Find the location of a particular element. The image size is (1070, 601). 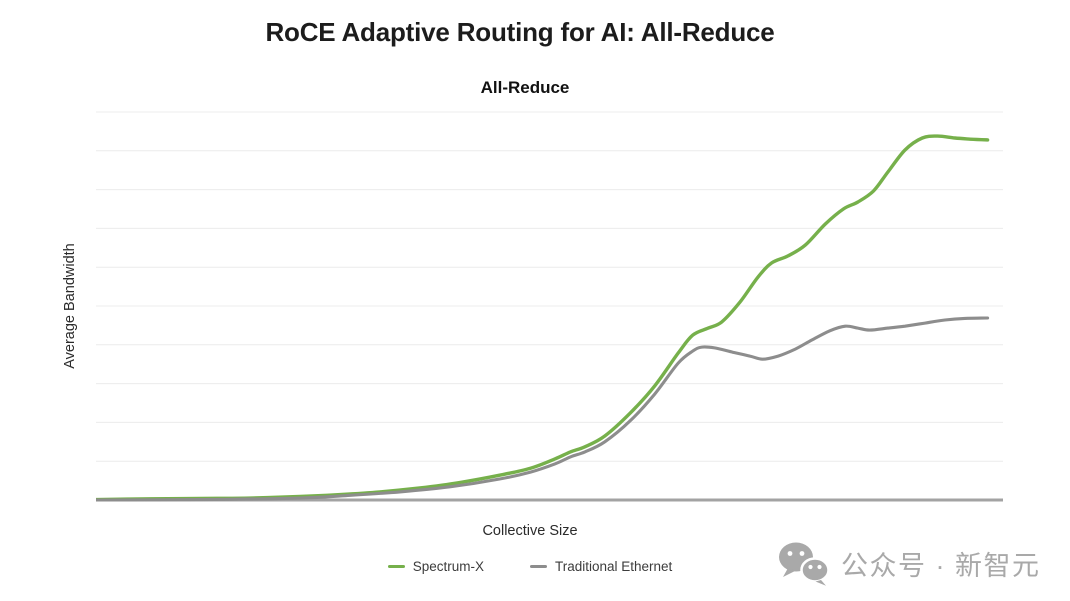

legend-label: Spectrum-X is located at coordinates (448, 566).